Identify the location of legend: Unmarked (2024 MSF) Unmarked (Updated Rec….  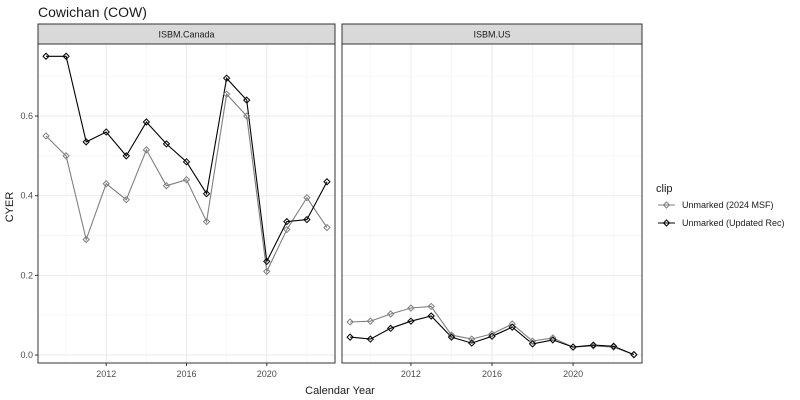
(721, 214).